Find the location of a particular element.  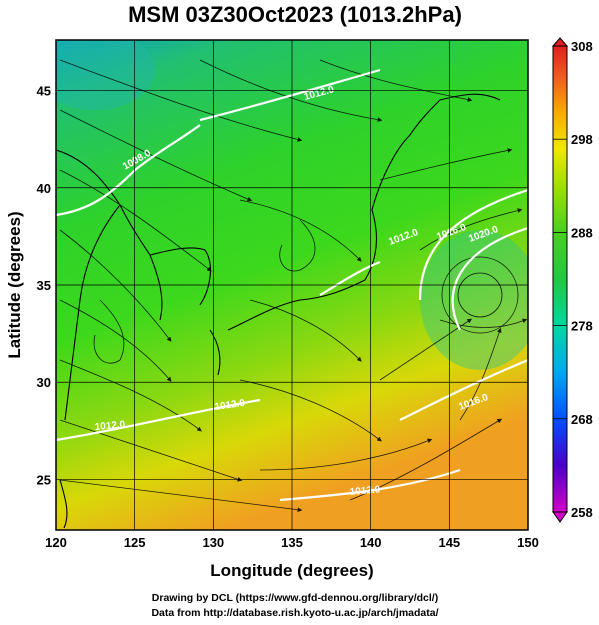

y-tick-label: 35 is located at coordinates (44, 285).